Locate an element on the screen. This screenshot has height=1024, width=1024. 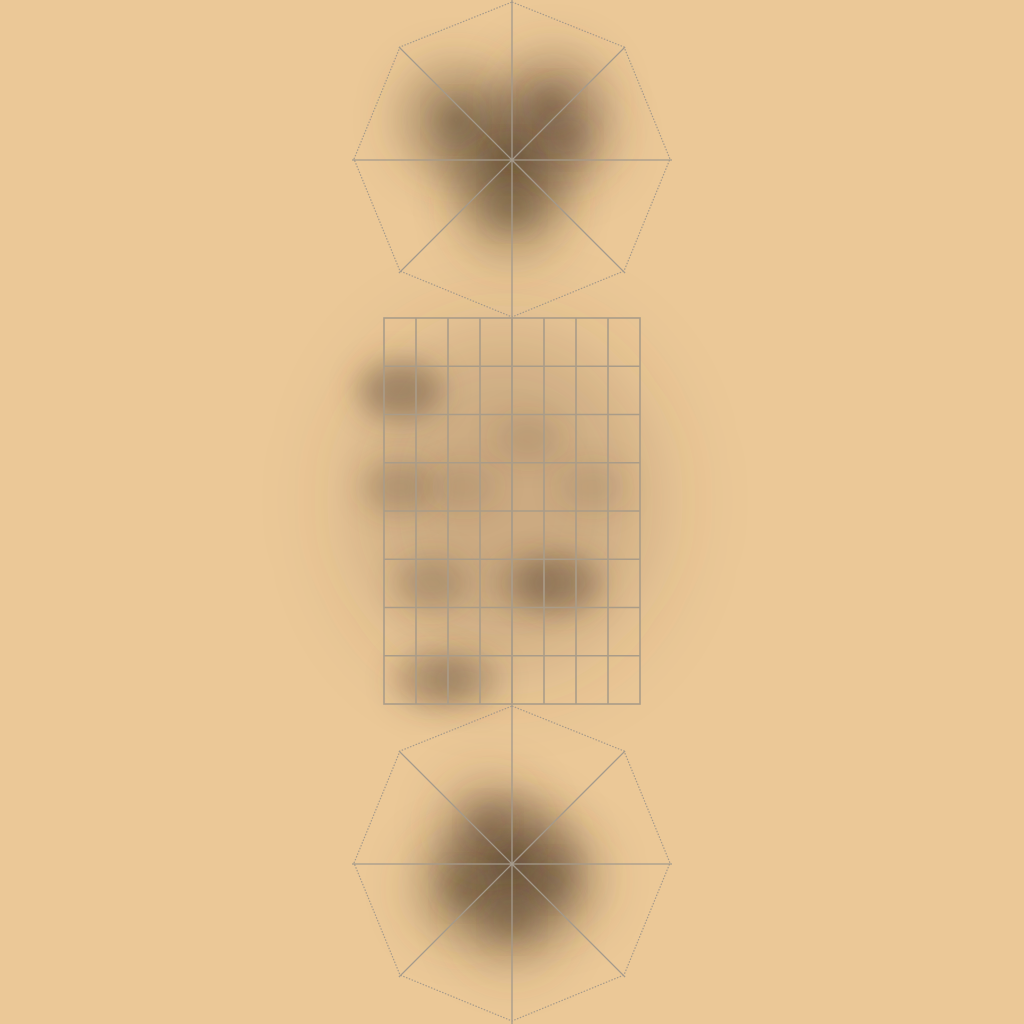
bottom-arena-piece-core is located at coordinates (488, 824).